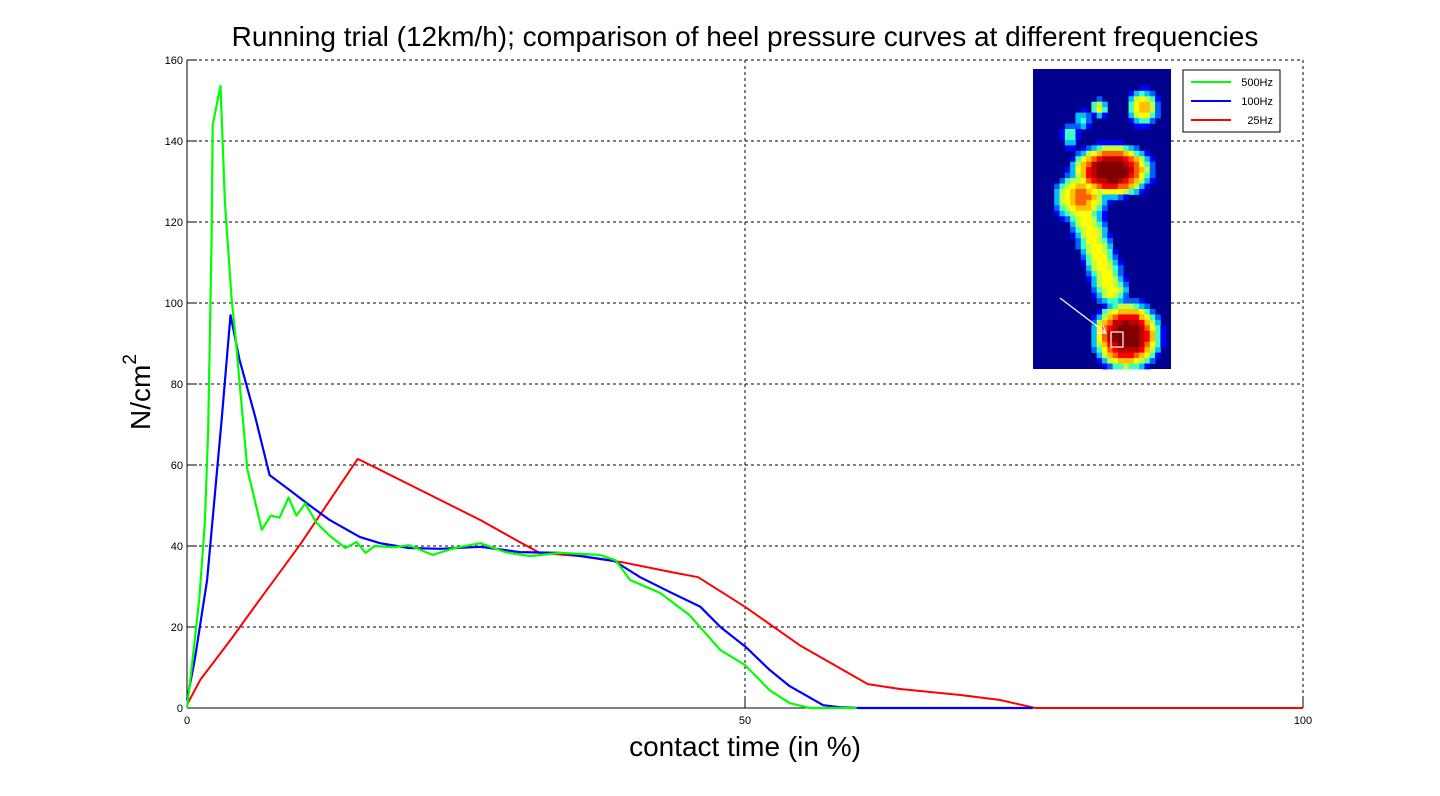  What do you see at coordinates (1083, 315) in the screenshot?
I see `arrow-icon` at bounding box center [1083, 315].